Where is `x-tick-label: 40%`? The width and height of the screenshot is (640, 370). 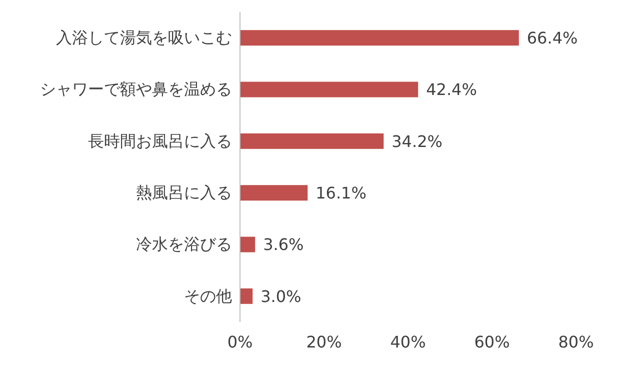 x-tick-label: 40% is located at coordinates (408, 342).